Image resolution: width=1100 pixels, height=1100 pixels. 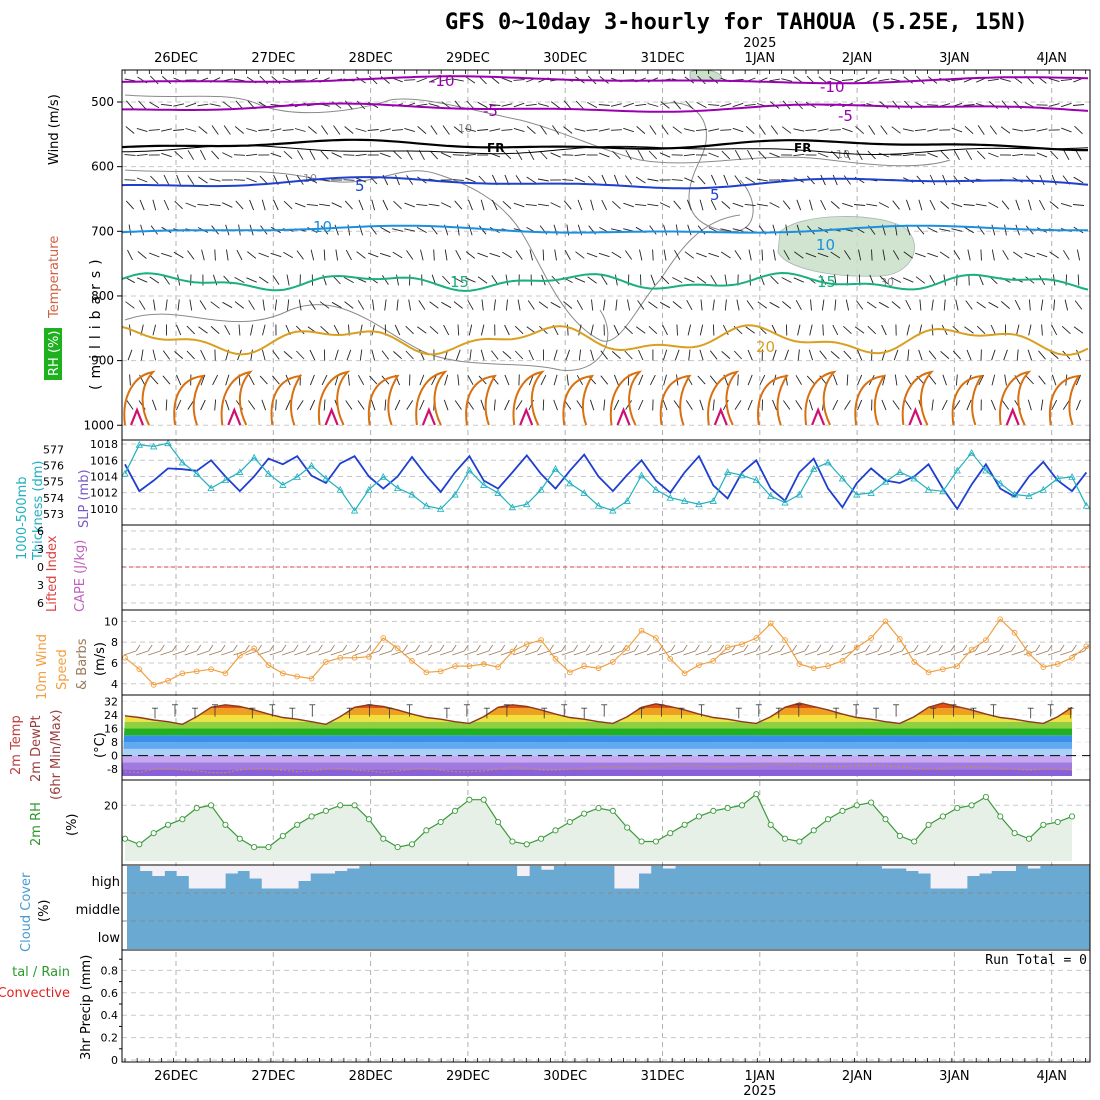 What do you see at coordinates (207, 877) in the screenshot?
I see `cloud-gap` at bounding box center [207, 877].